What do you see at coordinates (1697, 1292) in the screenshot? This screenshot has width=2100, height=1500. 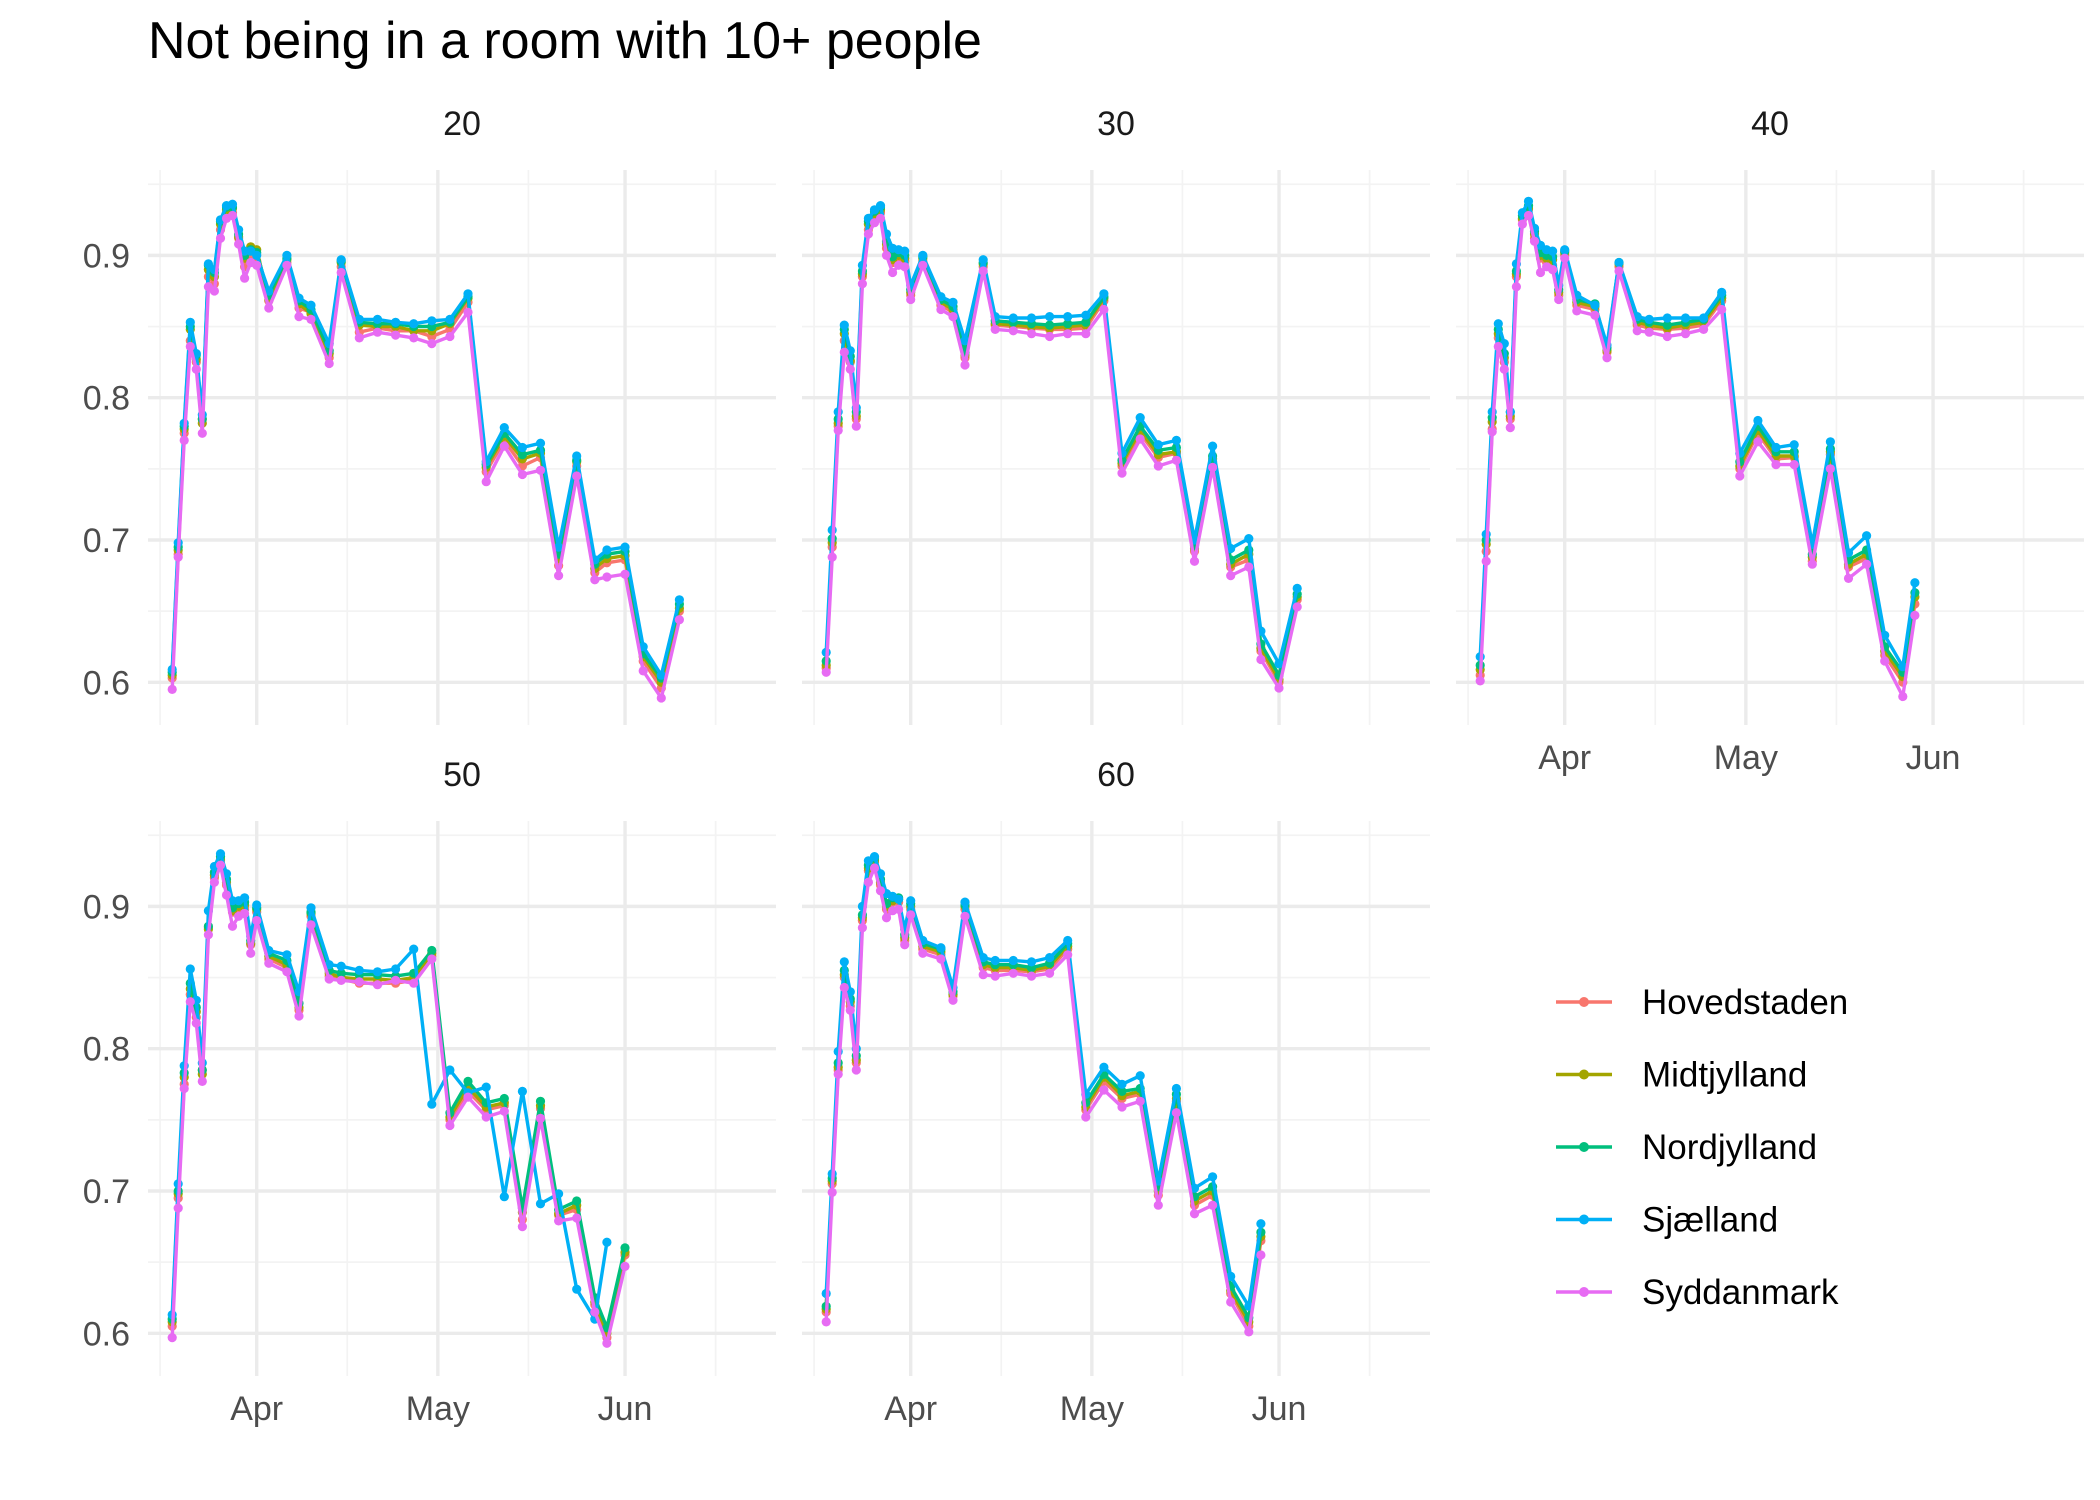 I see `legend-item: Syddanmark` at bounding box center [1697, 1292].